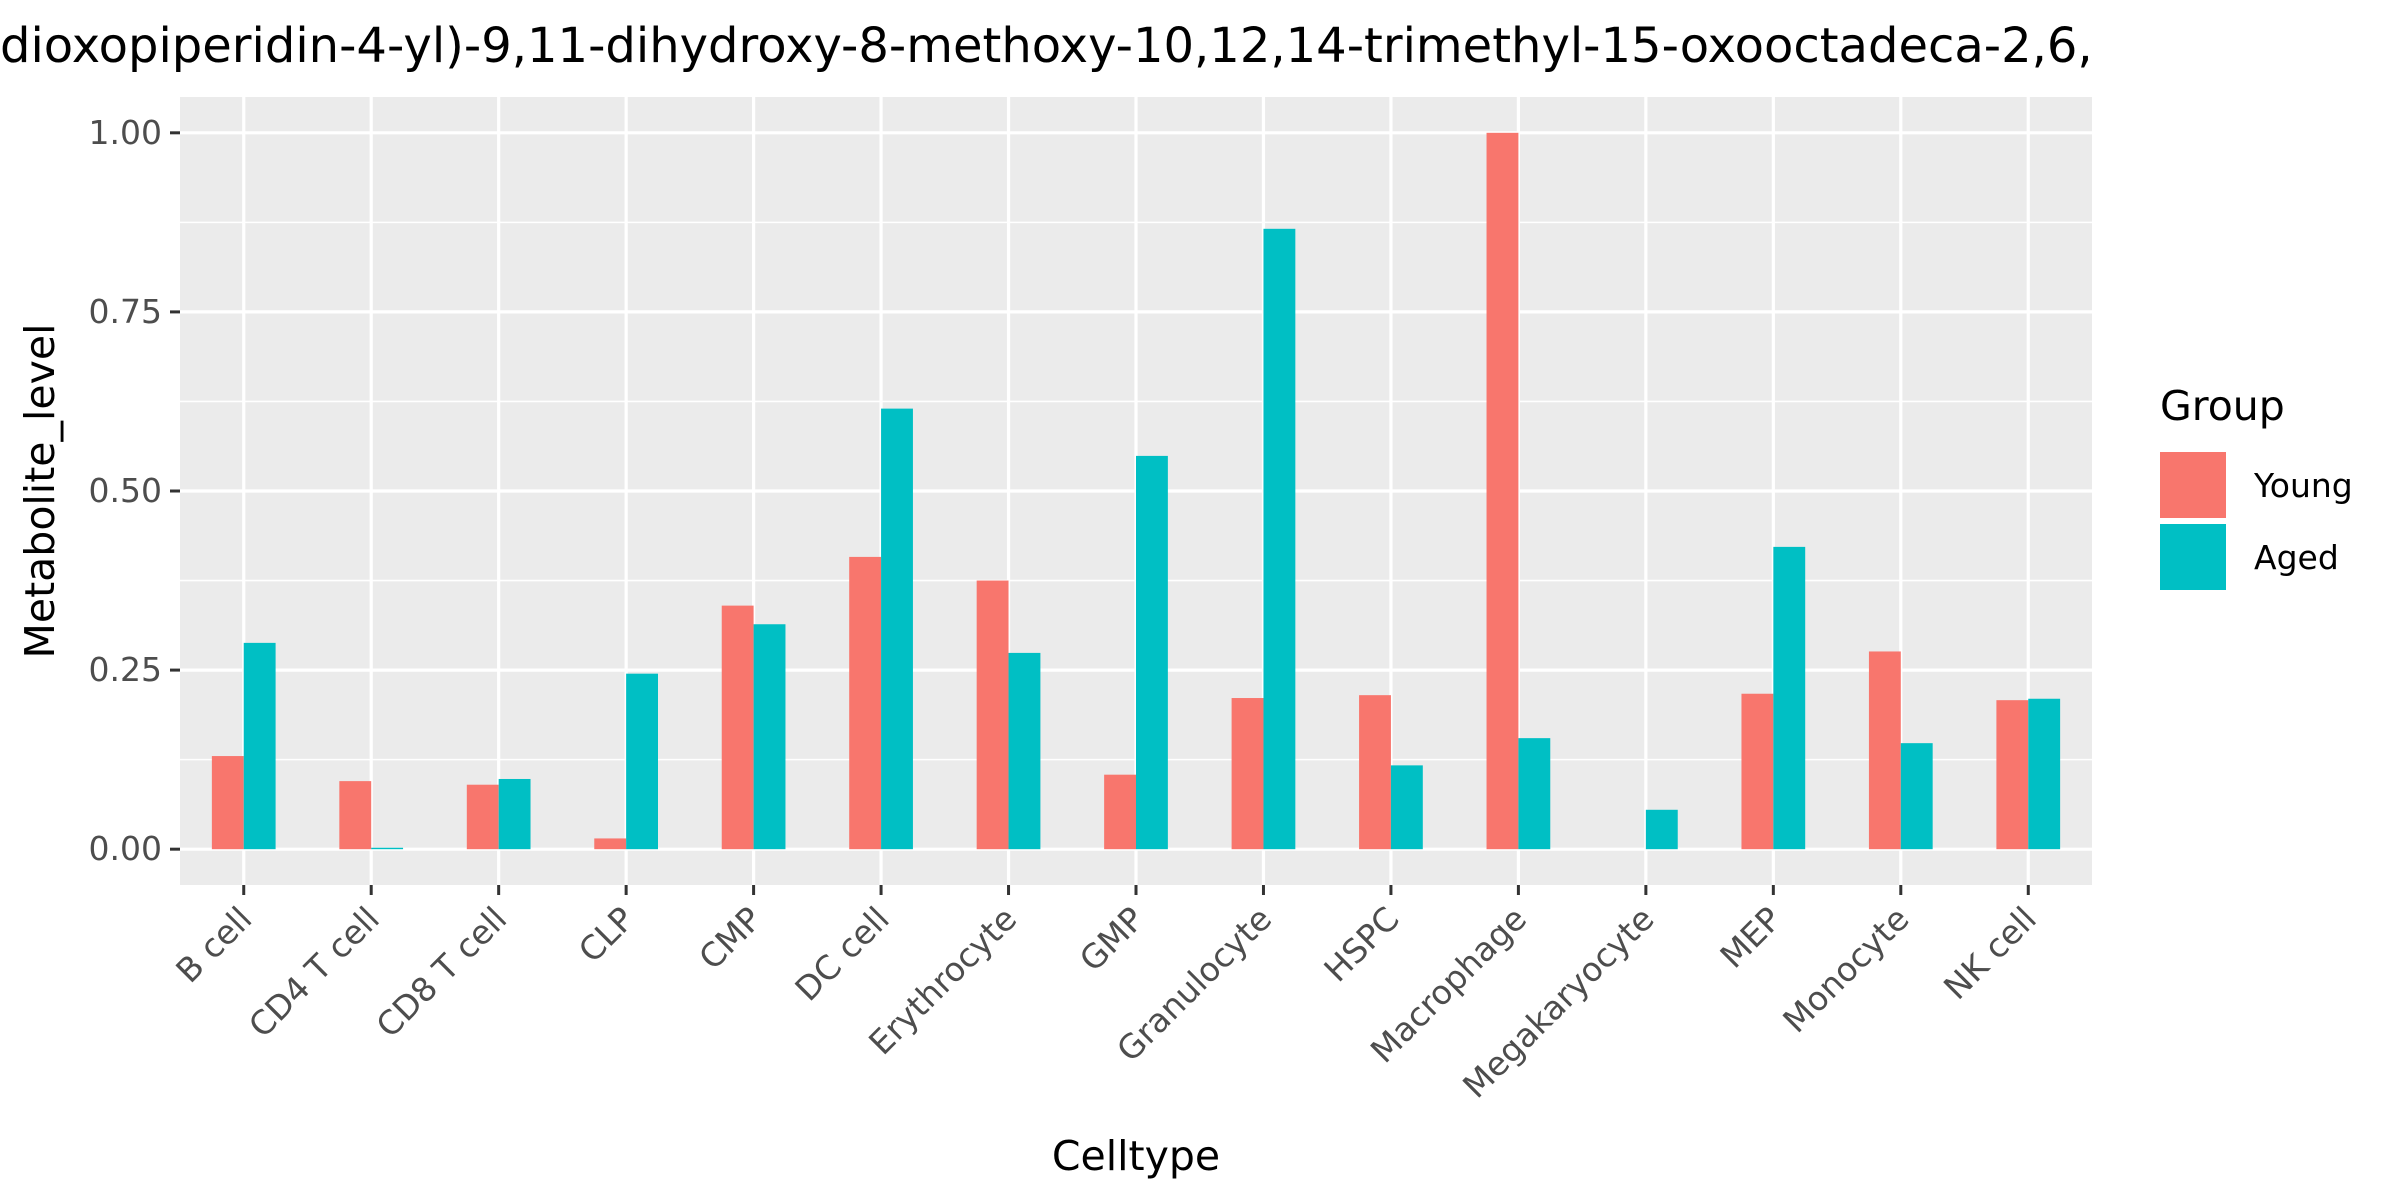  Describe the element at coordinates (2193, 485) in the screenshot. I see `legend-key-young` at that location.